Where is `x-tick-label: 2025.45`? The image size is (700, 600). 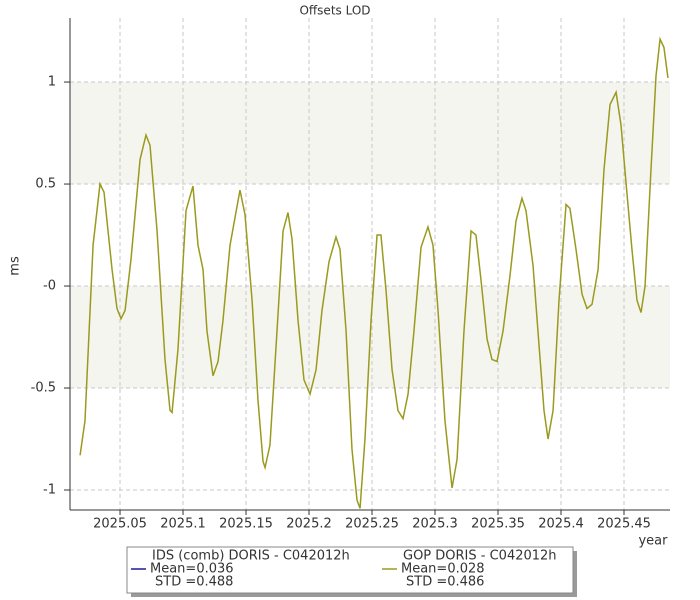
x-tick-label: 2025.45 is located at coordinates (624, 524).